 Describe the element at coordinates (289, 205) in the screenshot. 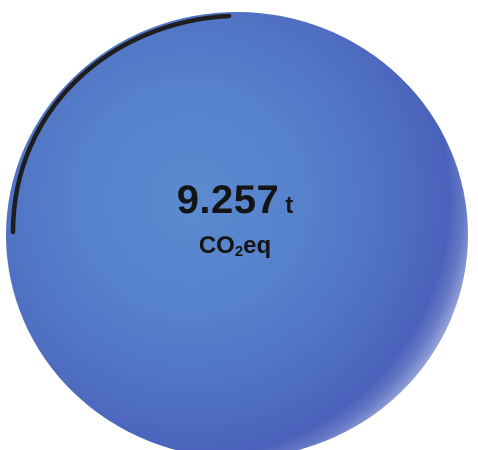

I see `emission-unit: t` at that location.